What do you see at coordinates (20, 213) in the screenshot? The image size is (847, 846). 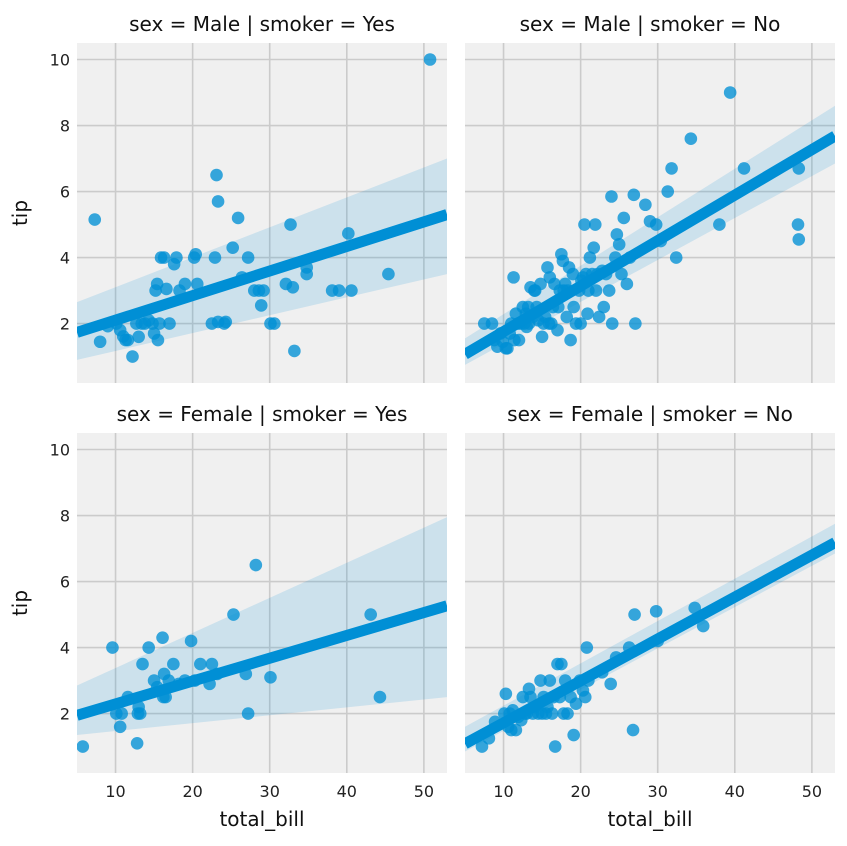 I see `y-axis-label: tip` at bounding box center [20, 213].